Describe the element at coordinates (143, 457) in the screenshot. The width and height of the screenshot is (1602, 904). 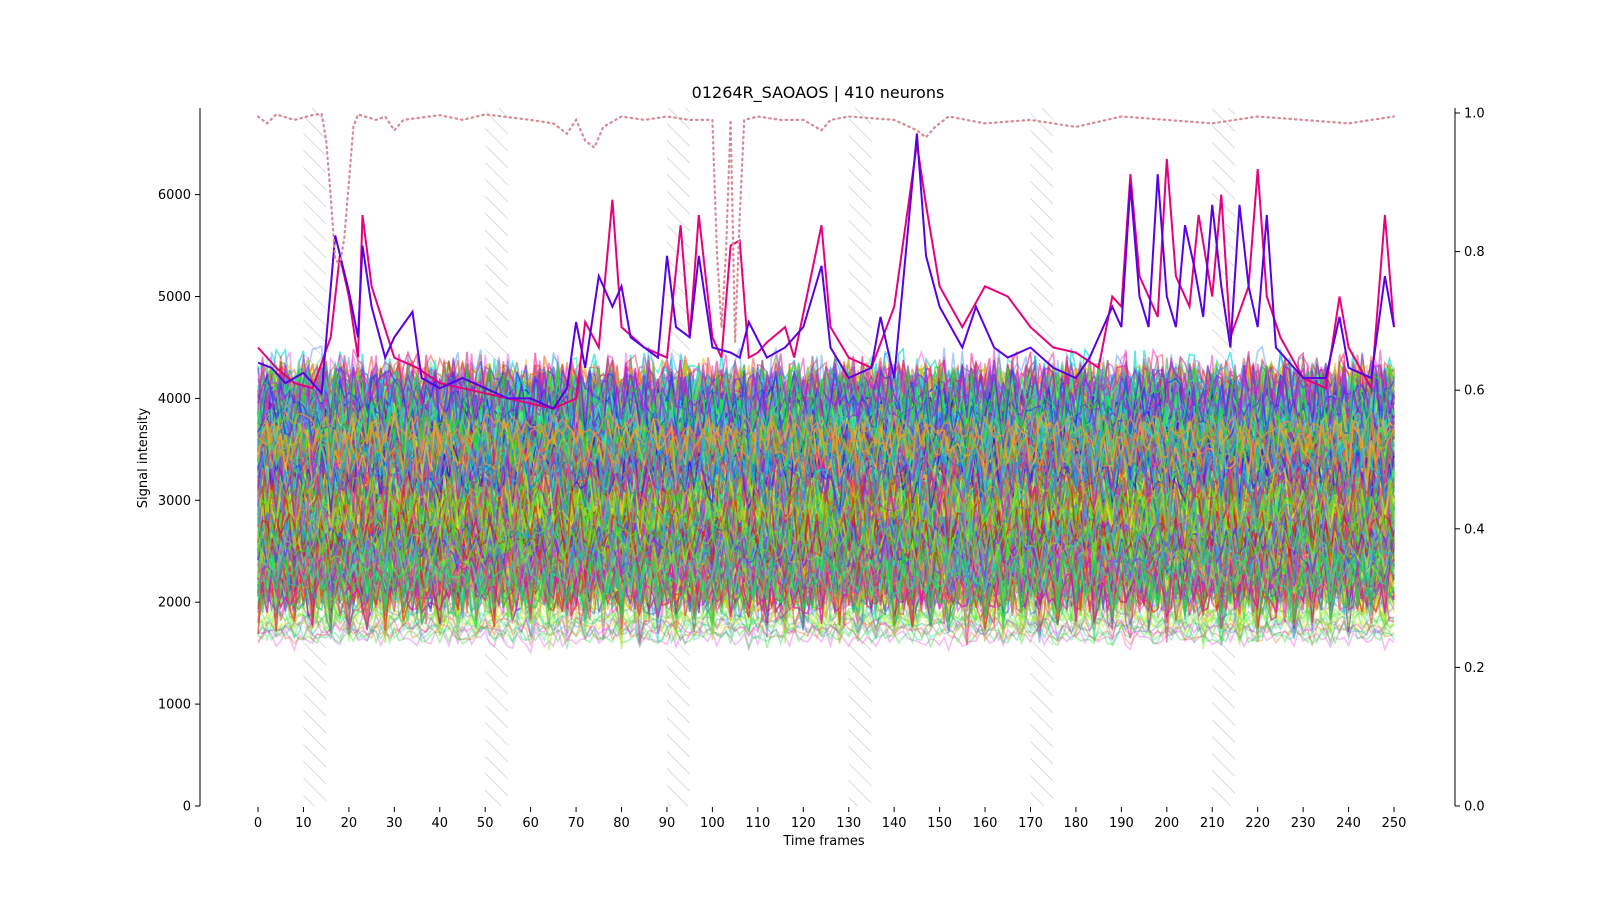
I see `y-axis-label: Signal intensity` at that location.